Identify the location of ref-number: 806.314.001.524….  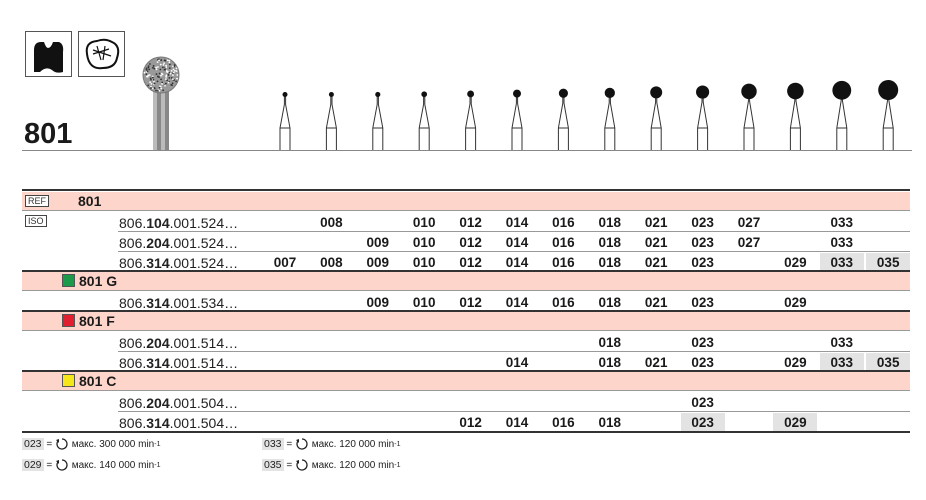
(178, 263).